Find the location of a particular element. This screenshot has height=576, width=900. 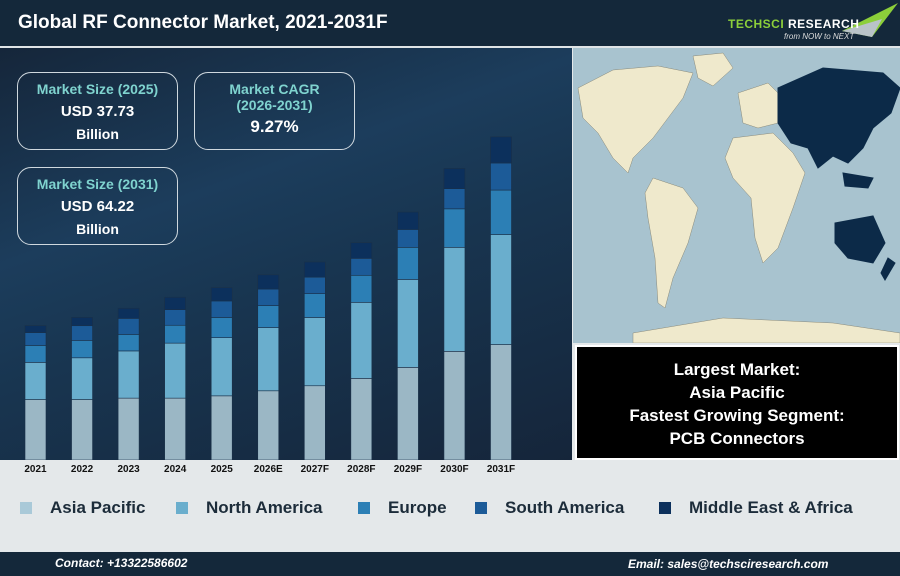

asia-pacific-highlight is located at coordinates (838, 174).